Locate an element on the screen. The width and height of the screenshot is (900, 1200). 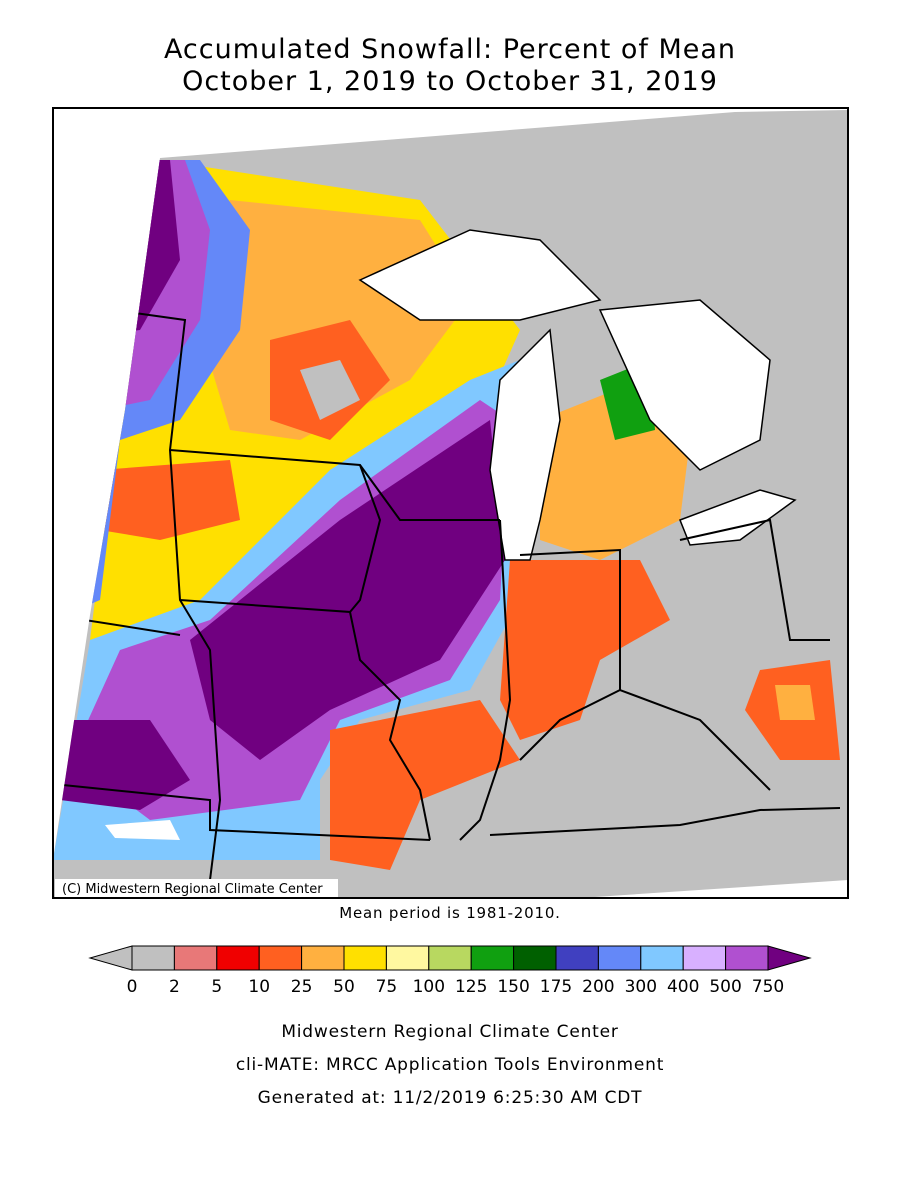
colorbar: 0 2 5 10 25 50 75 100 125 150 175 200 300 400 500 750 is located at coordinates (450, 971).